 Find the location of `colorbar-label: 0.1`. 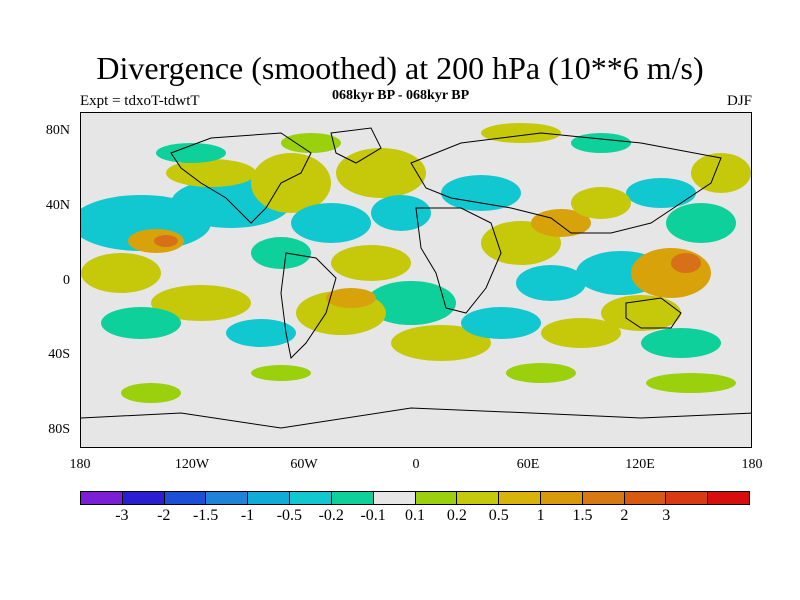

colorbar-label: 0.1 is located at coordinates (415, 515).